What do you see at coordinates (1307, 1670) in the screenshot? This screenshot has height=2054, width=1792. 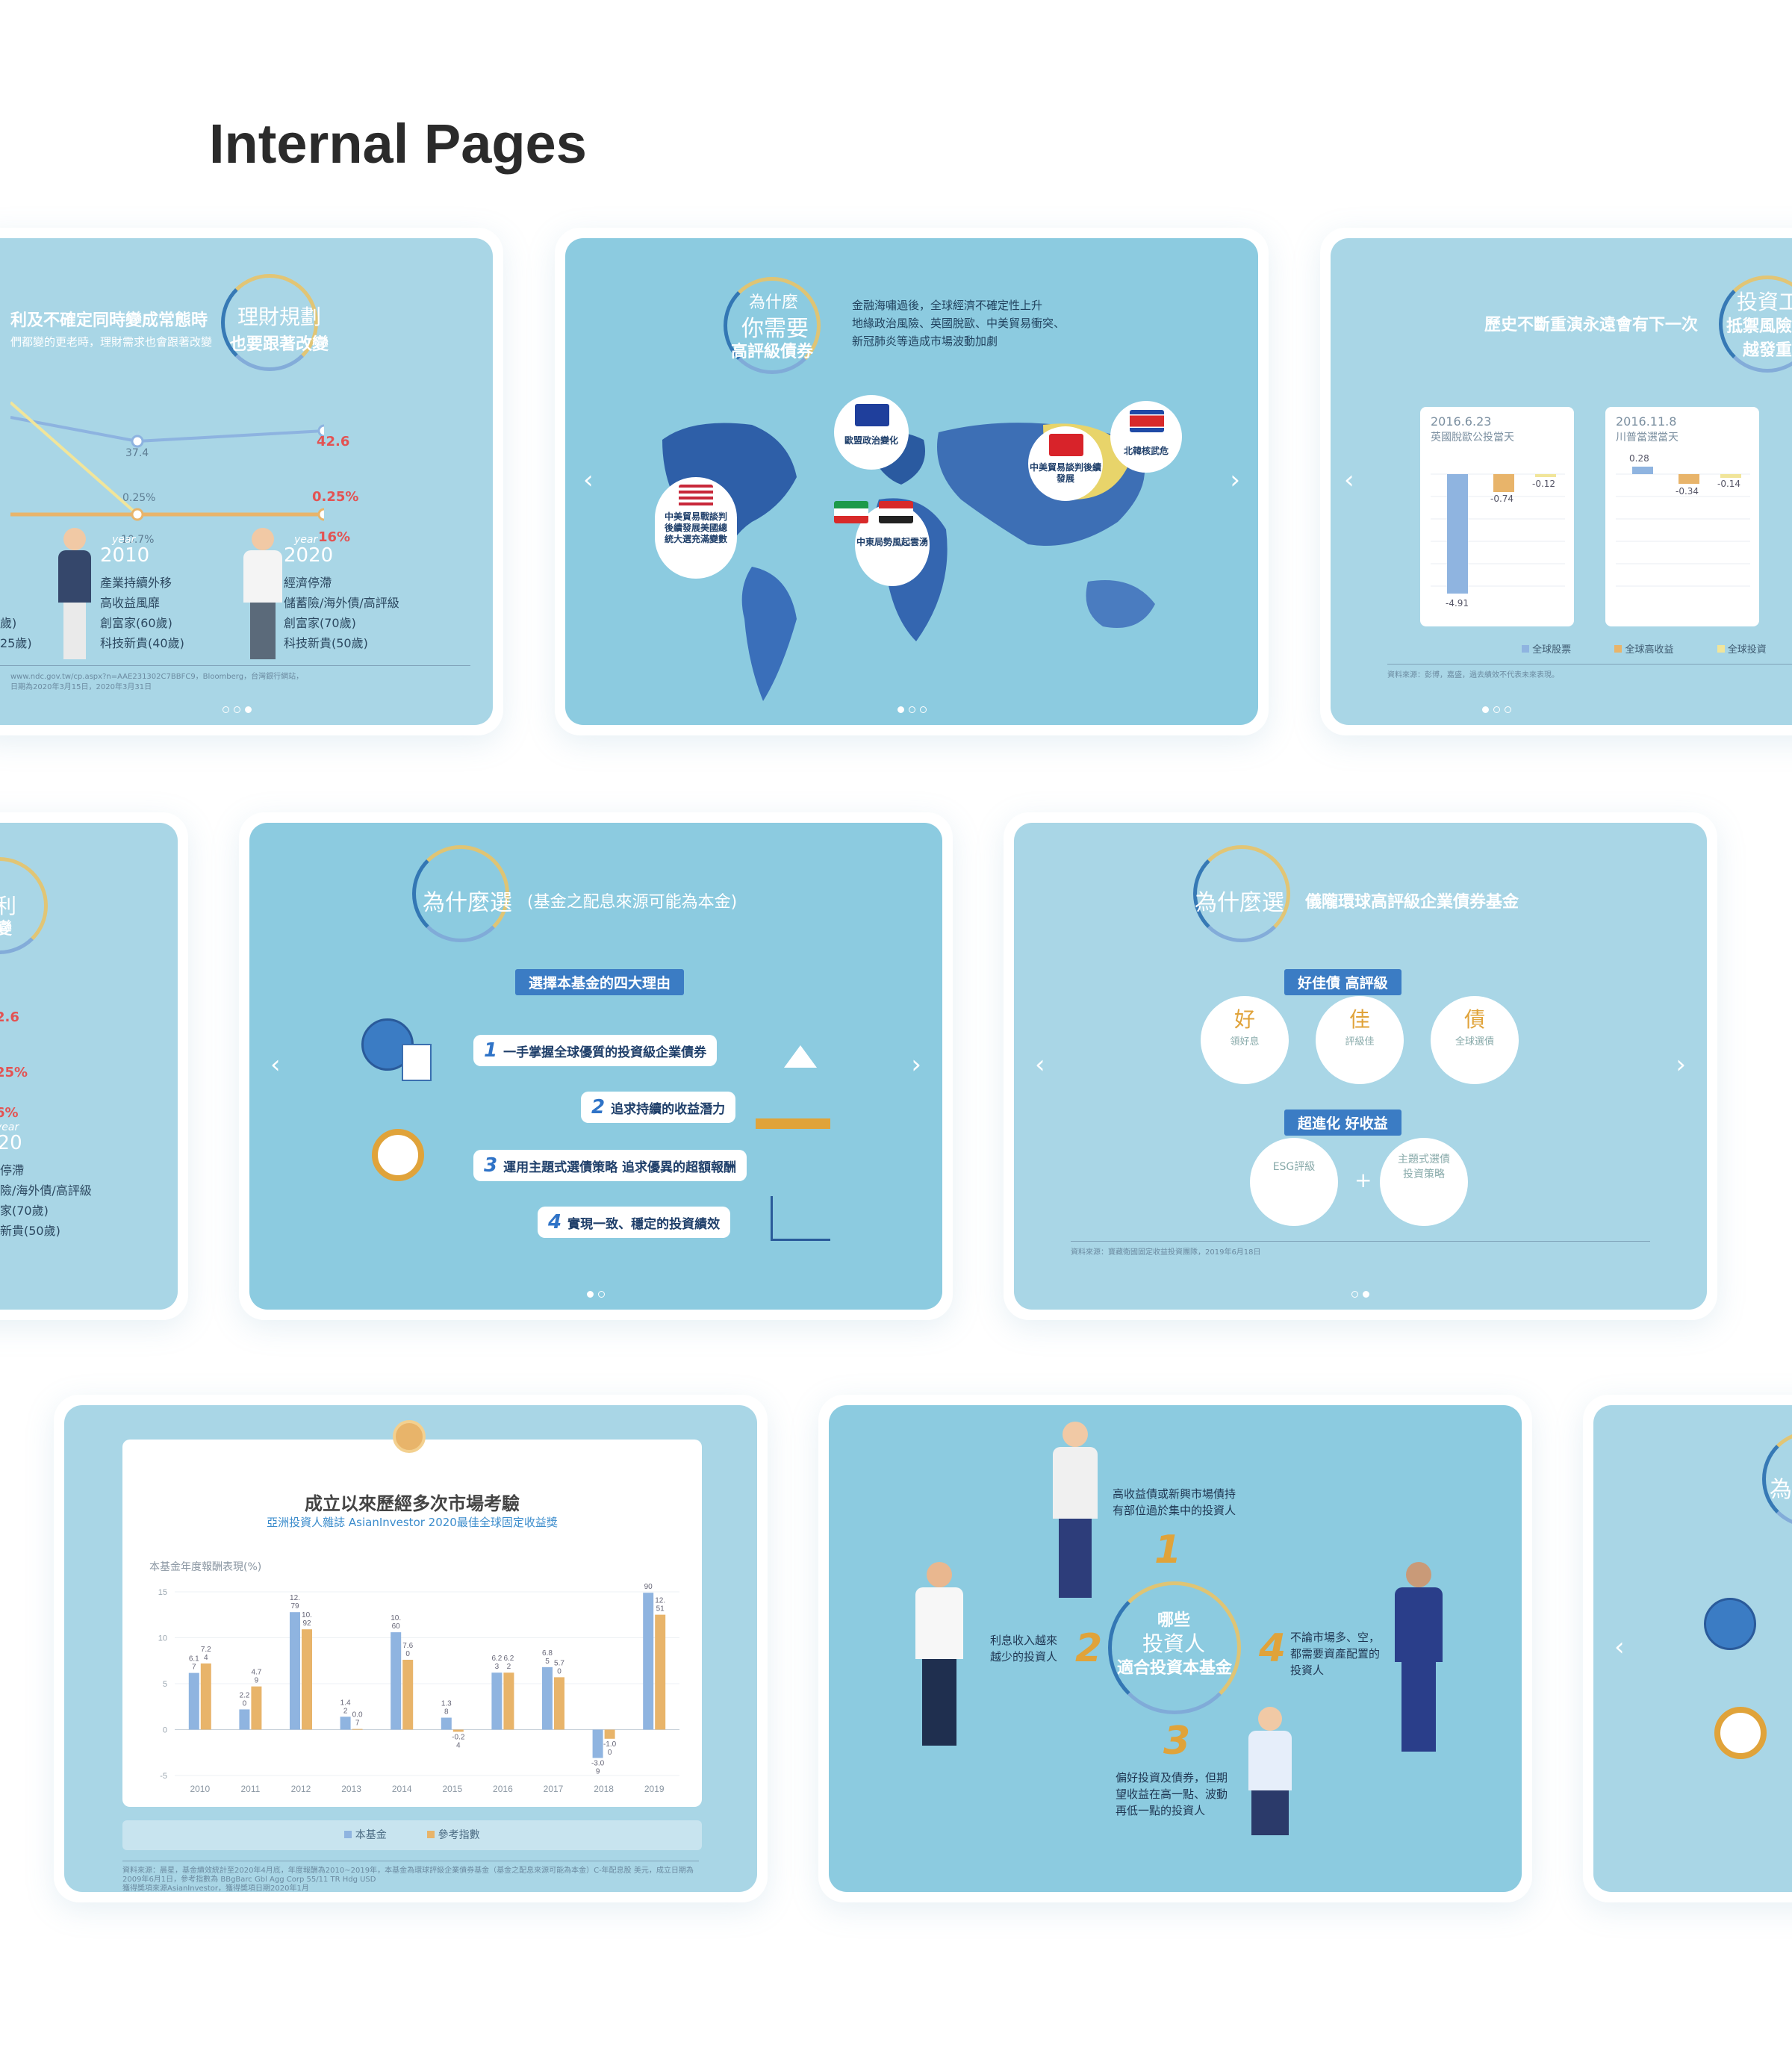 I see `text-line: 投資人` at bounding box center [1307, 1670].